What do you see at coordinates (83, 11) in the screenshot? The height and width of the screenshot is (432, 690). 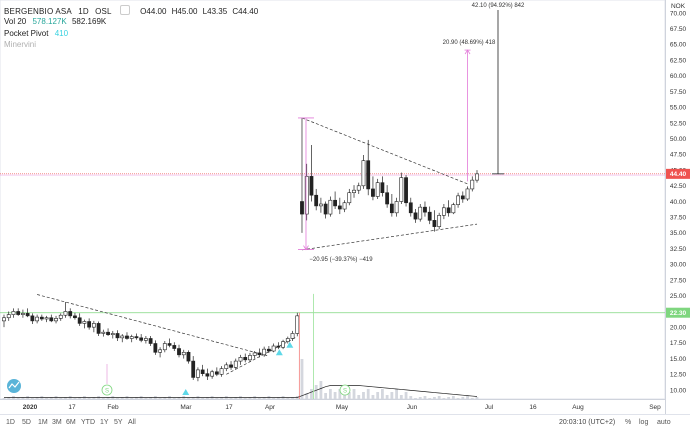 I see `interval-label: 1D` at bounding box center [83, 11].